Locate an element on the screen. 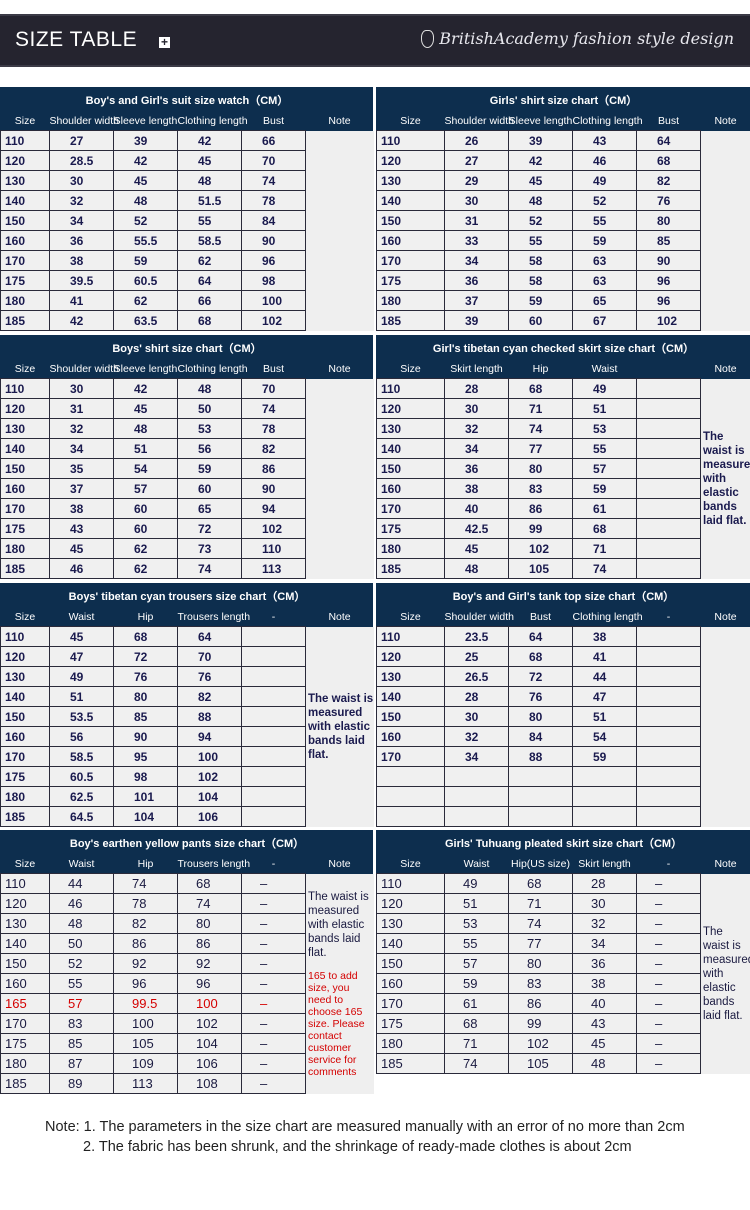 This screenshot has height=1210, width=750. column-header: Sleeve length is located at coordinates (540, 121).